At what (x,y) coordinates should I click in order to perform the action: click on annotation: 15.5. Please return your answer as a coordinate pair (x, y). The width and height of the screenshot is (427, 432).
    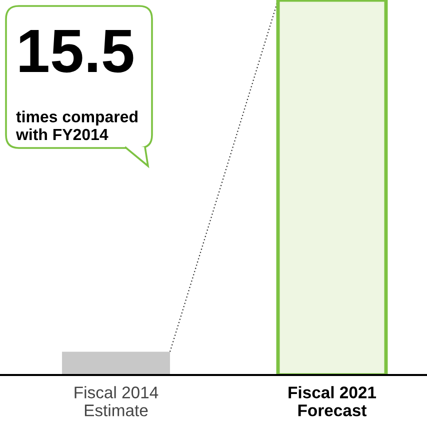
    Looking at the image, I should click on (77, 51).